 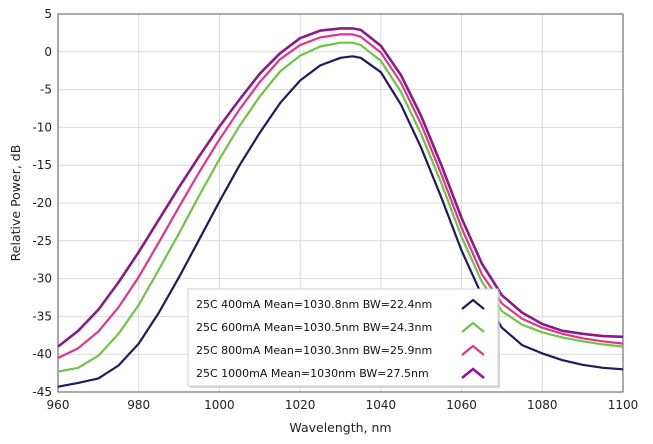 I want to click on x-tick-label: 1080, so click(x=542, y=405).